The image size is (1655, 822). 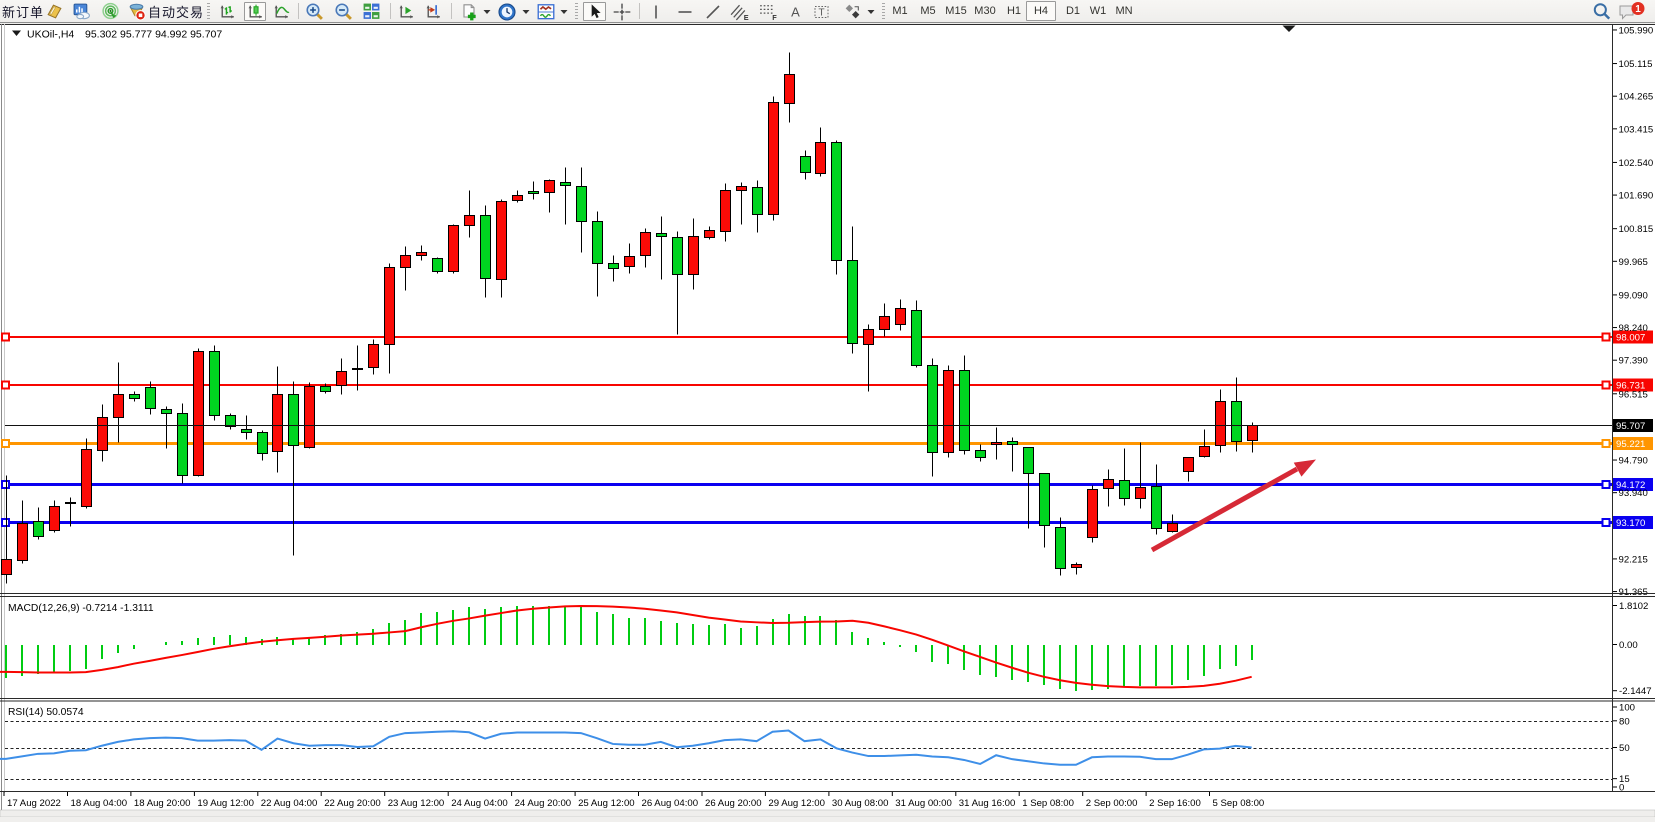 What do you see at coordinates (739, 11) in the screenshot?
I see `equidistant-channel-tool: E` at bounding box center [739, 11].